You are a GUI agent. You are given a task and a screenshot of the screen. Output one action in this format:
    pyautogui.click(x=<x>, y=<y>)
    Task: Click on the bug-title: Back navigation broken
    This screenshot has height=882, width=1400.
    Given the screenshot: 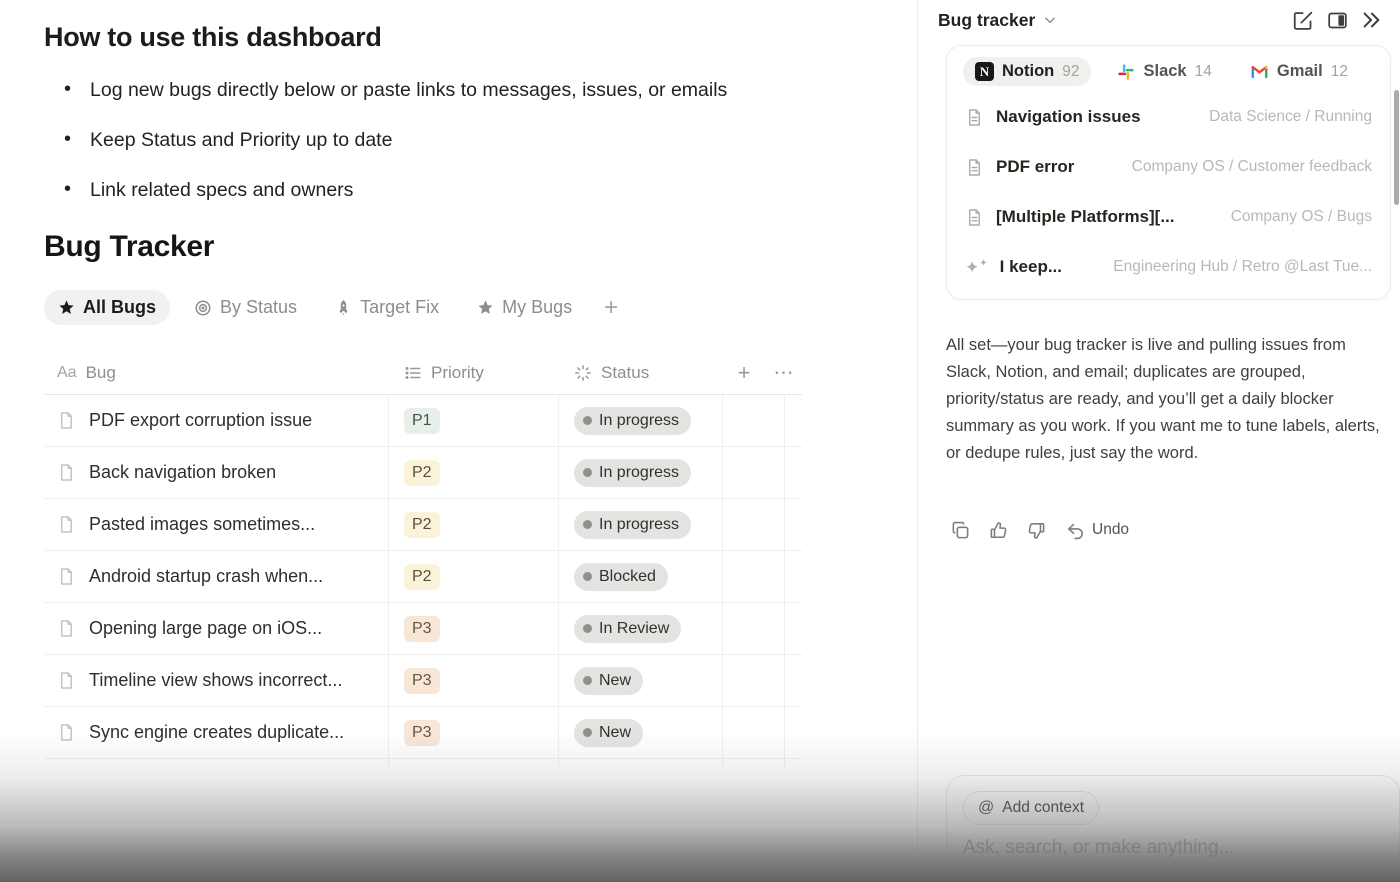 What is the action you would take?
    pyautogui.click(x=183, y=472)
    